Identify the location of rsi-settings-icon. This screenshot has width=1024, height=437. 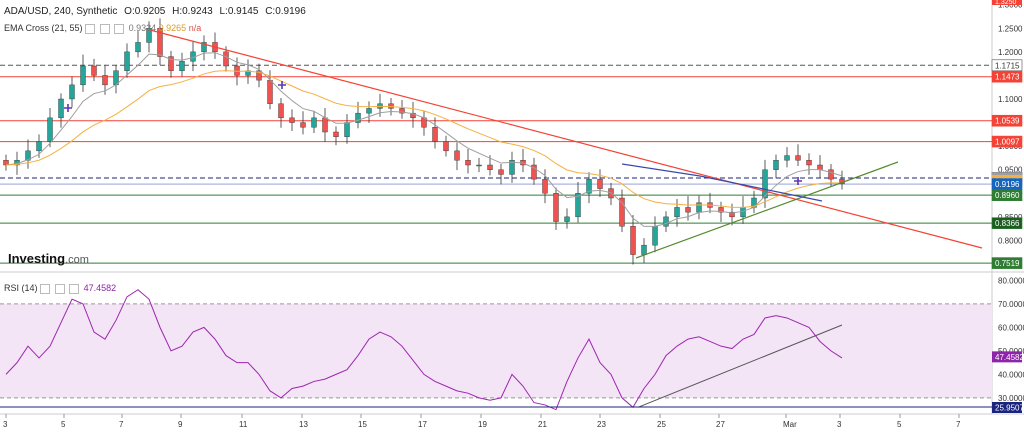
(59, 288).